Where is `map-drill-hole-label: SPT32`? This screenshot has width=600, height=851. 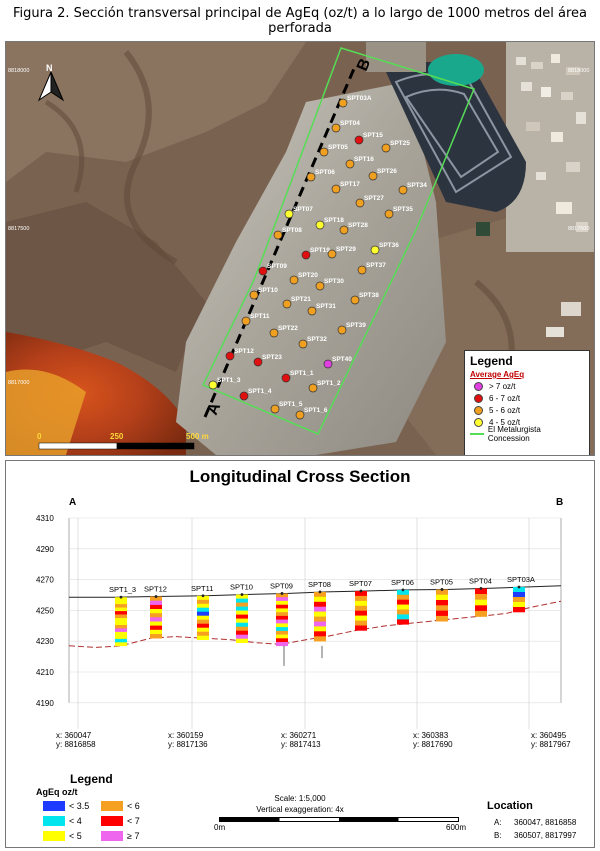
map-drill-hole-label: SPT32 is located at coordinates (317, 339).